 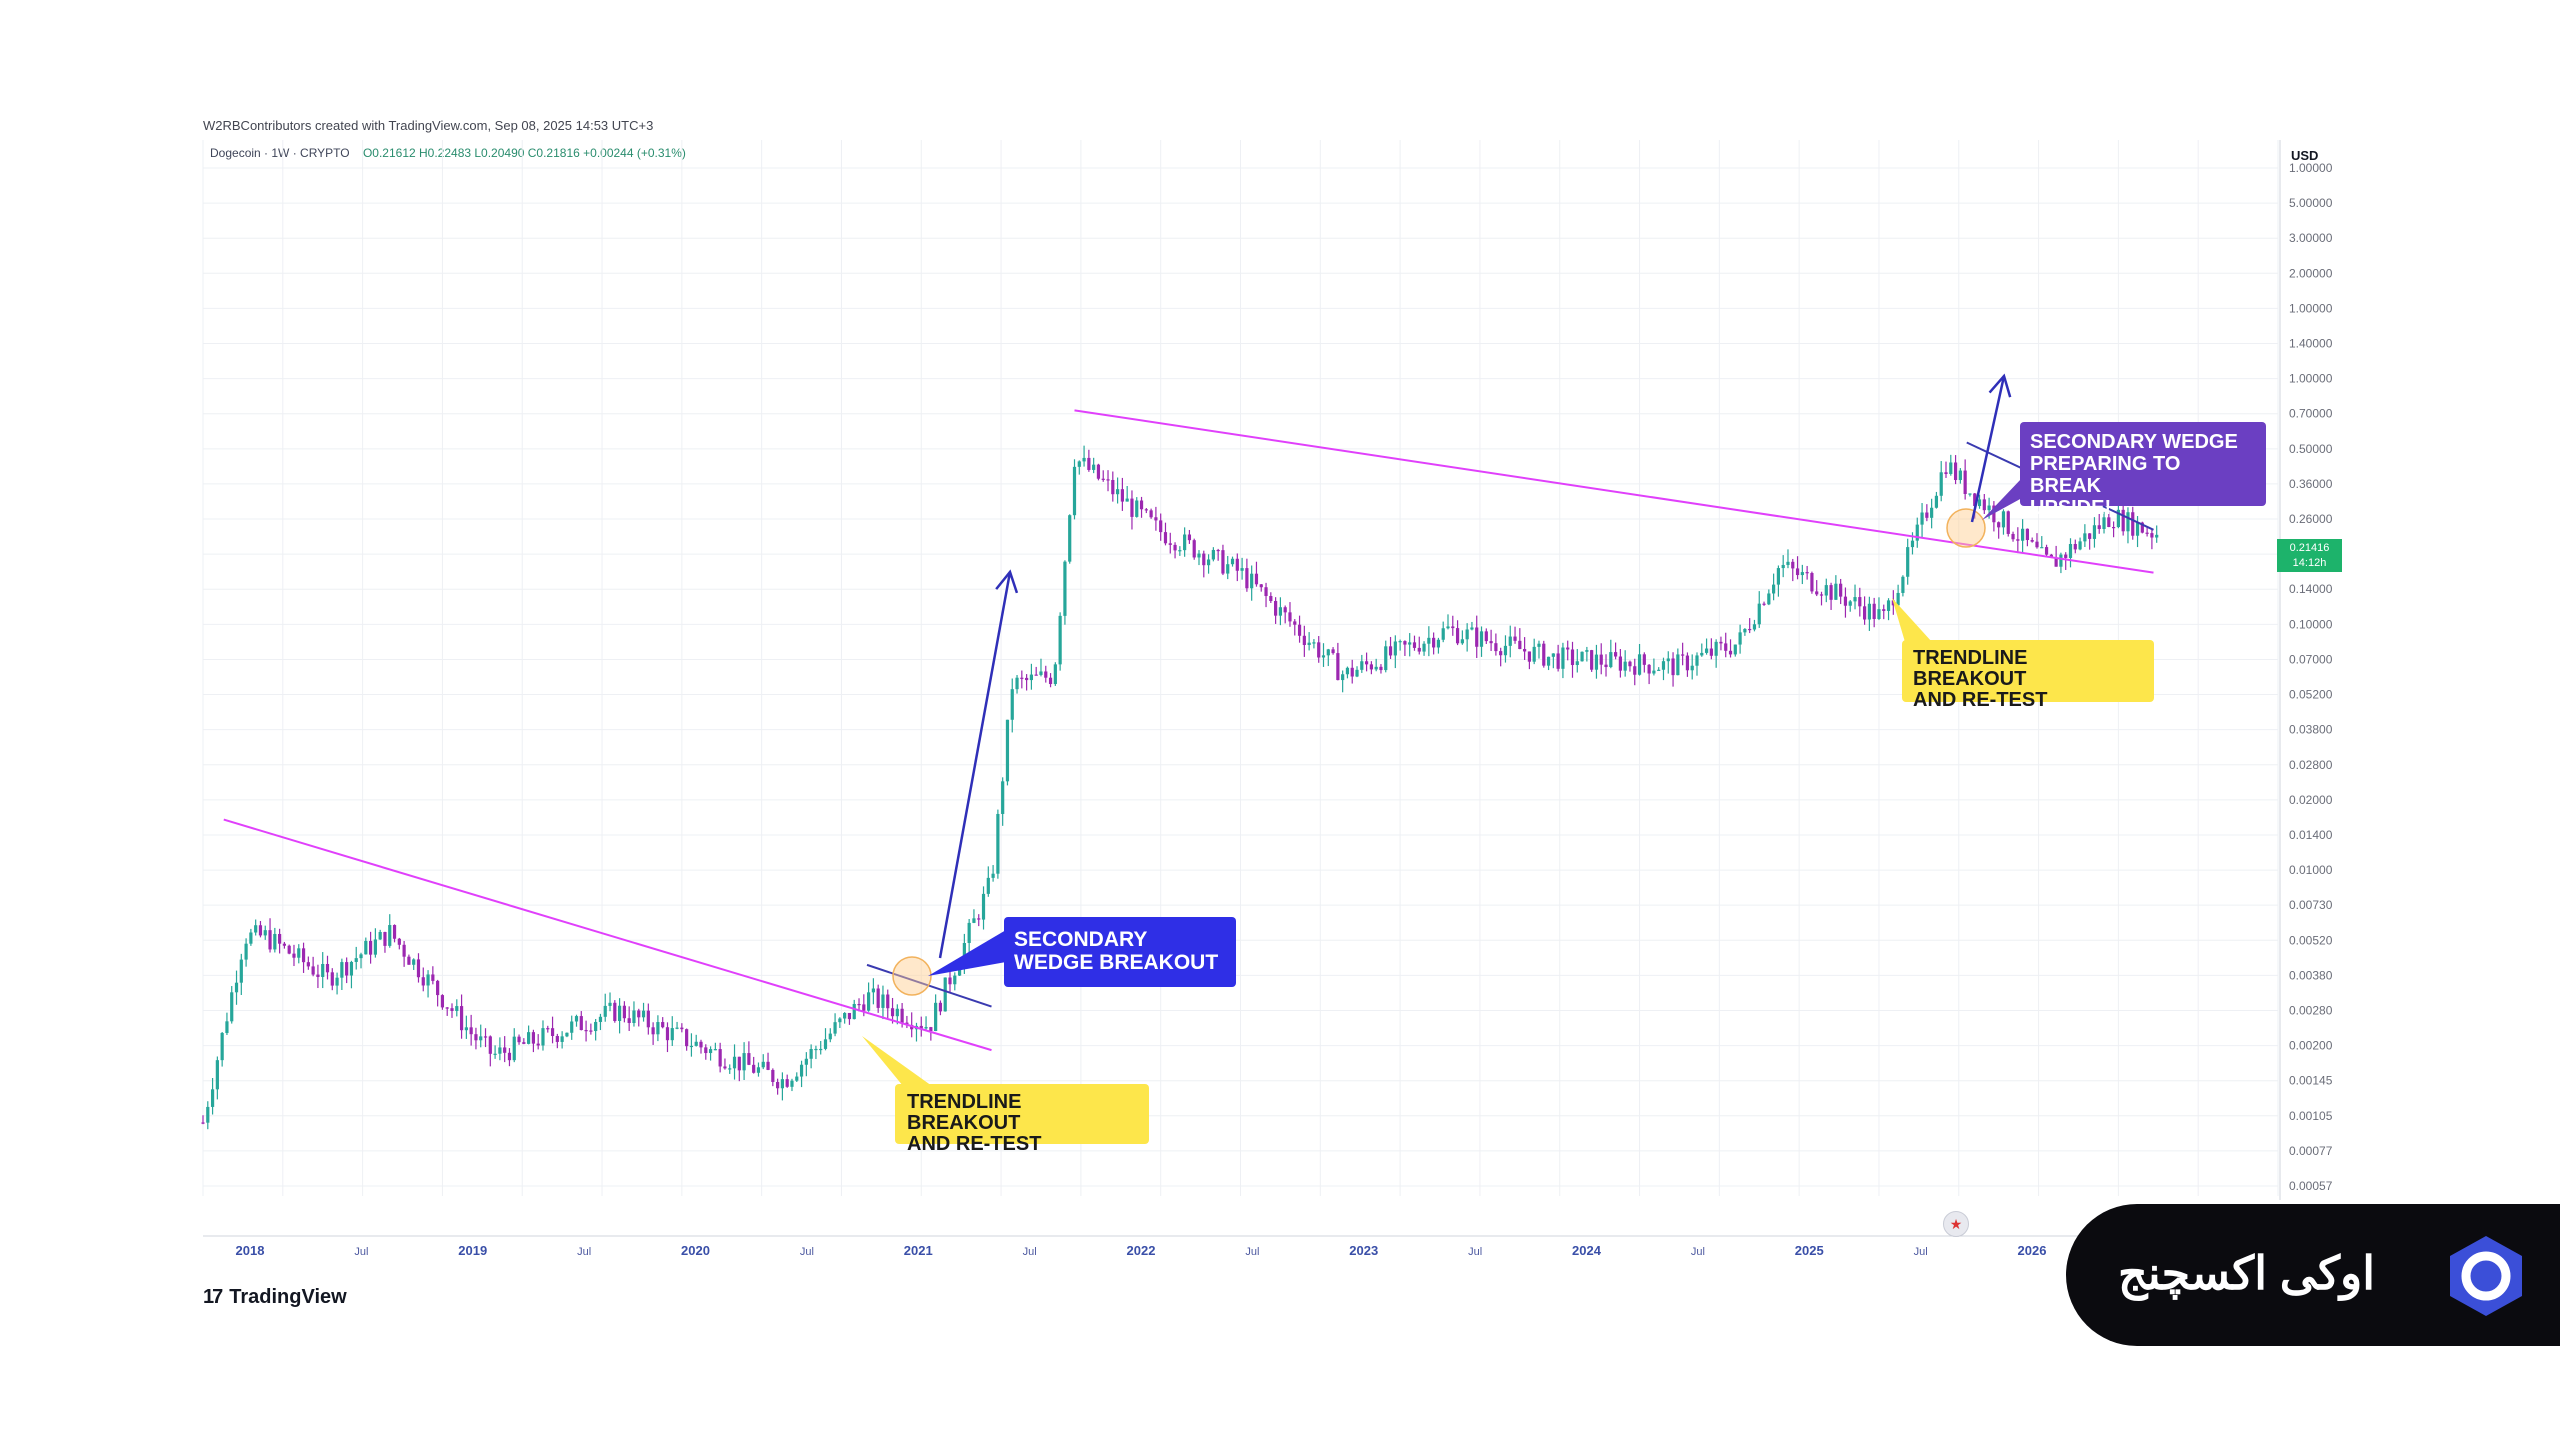 What do you see at coordinates (584, 1252) in the screenshot?
I see `time-tick-label: Jul` at bounding box center [584, 1252].